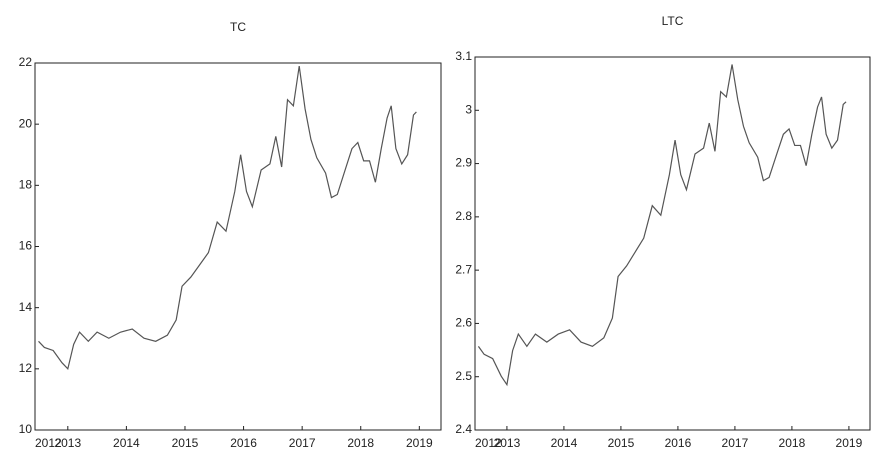  I want to click on y-tick-label: 2.5, so click(463, 376).